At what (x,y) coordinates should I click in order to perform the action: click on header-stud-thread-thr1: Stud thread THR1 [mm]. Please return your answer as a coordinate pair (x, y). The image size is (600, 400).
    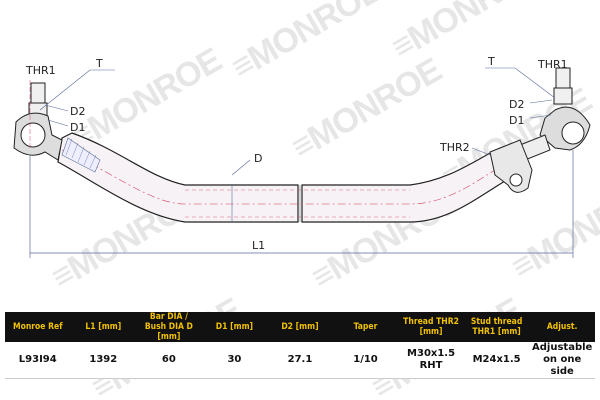
    Looking at the image, I should click on (496, 327).